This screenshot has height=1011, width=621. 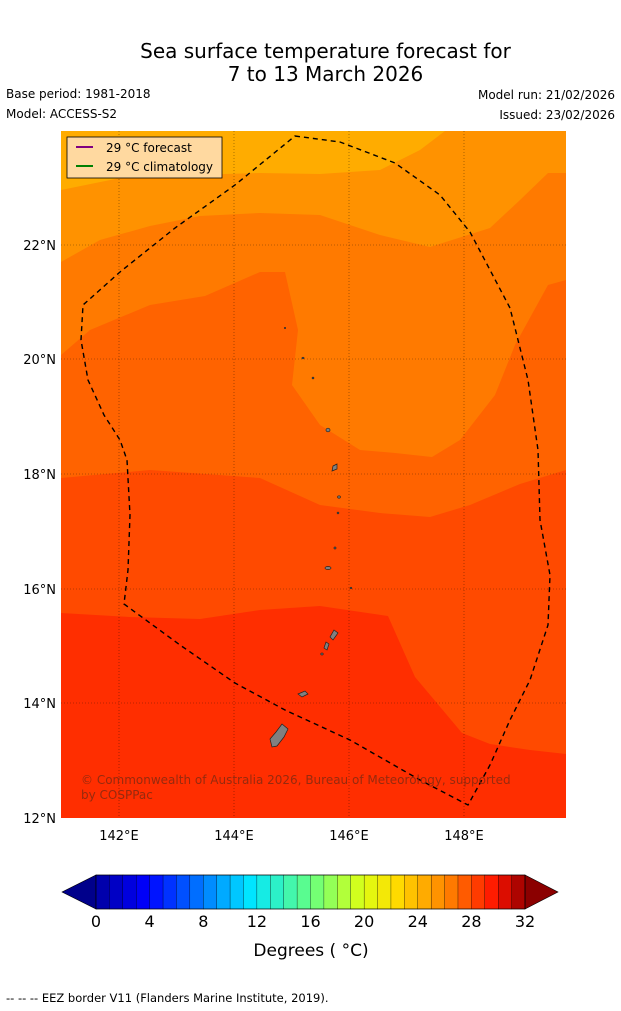 I want to click on maug-island, so click(x=303, y=358).